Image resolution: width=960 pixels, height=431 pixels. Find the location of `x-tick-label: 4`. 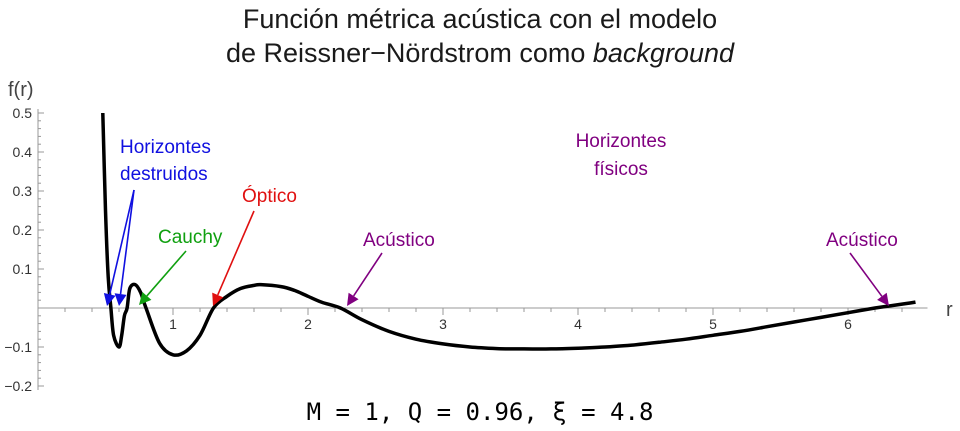

x-tick-label: 4 is located at coordinates (578, 324).